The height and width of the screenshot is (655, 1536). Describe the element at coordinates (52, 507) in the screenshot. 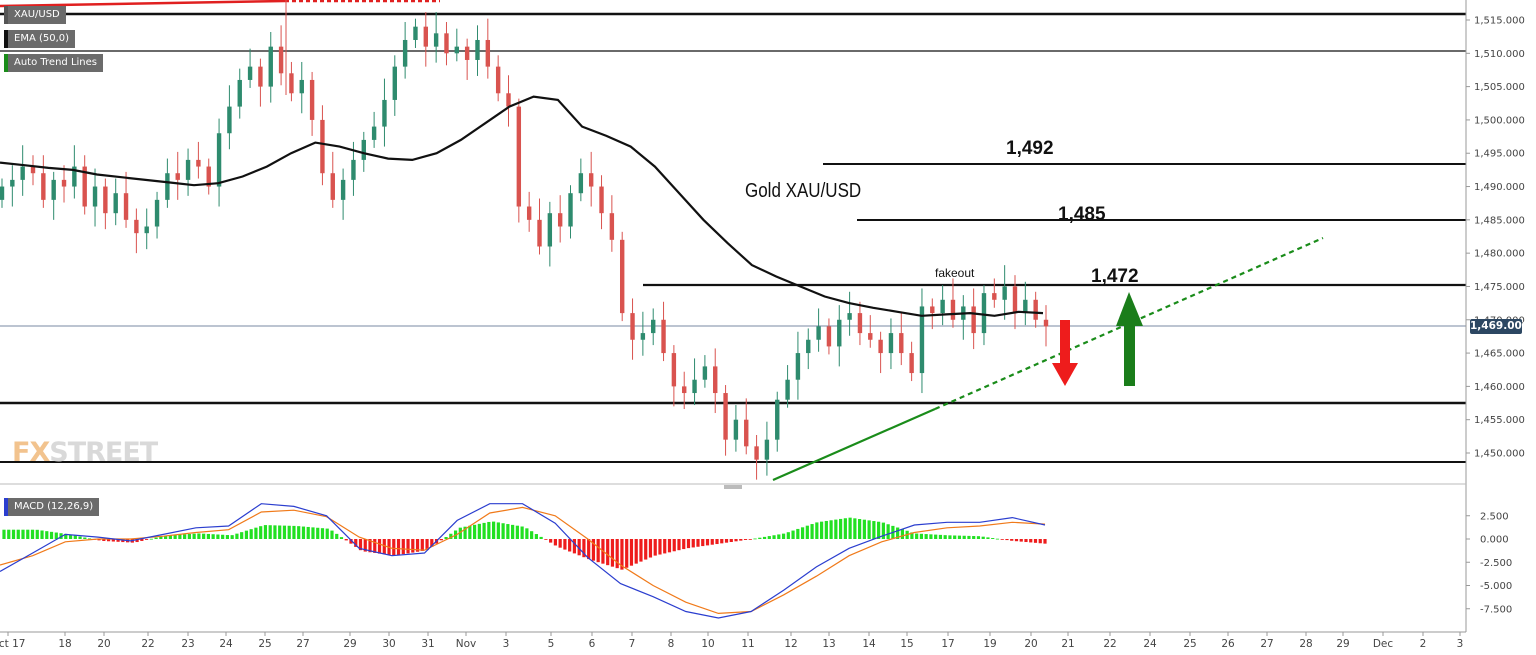

I see `macd-label: MACD (12,26,9)` at that location.